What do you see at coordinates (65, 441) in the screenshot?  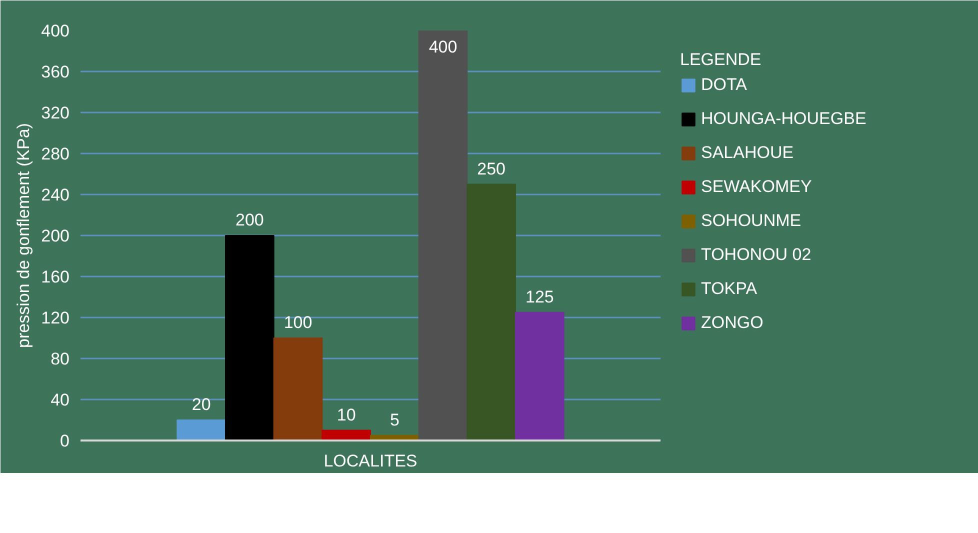 I see `y-tick-label: 0` at bounding box center [65, 441].